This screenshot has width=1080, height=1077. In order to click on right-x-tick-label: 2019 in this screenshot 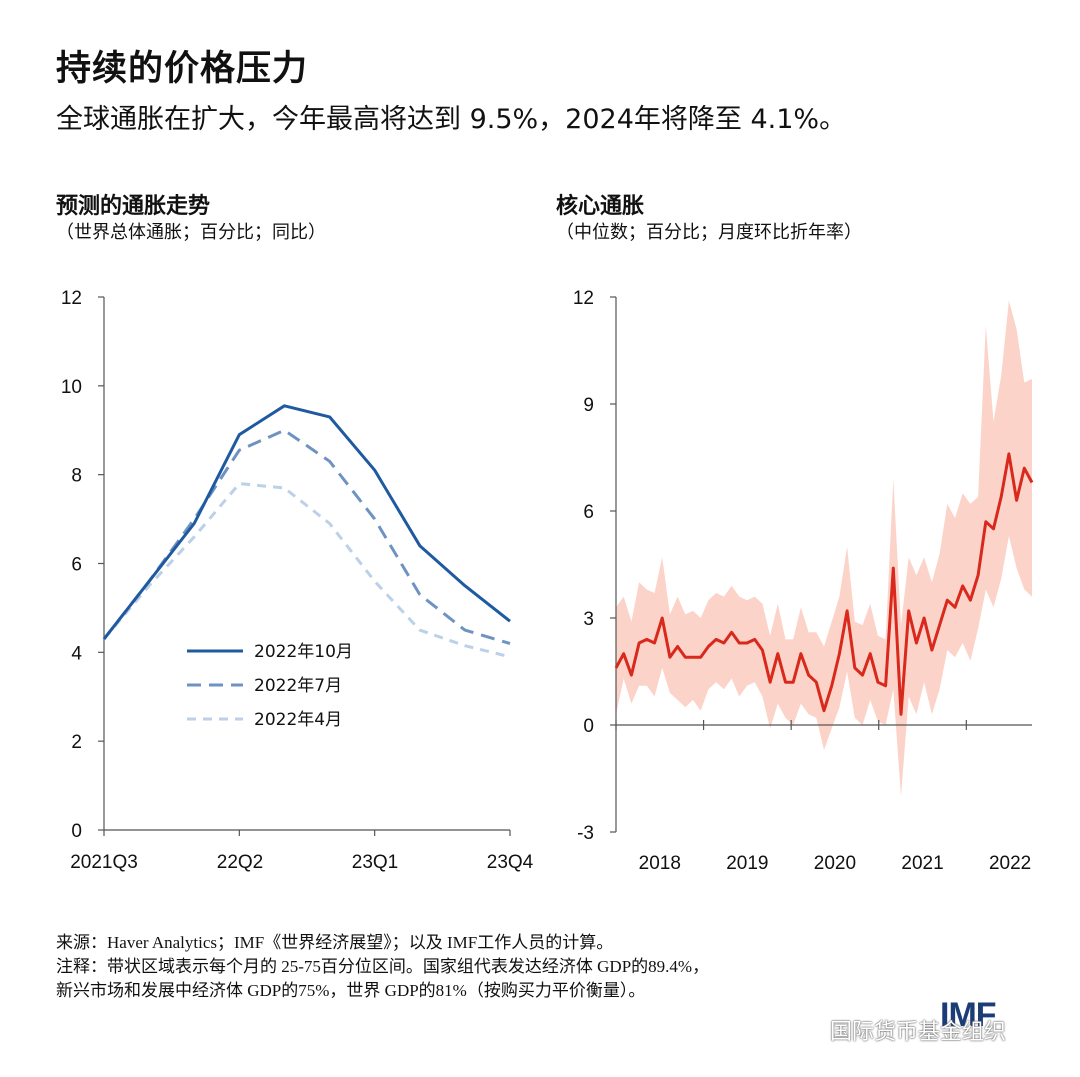, I will do `click(747, 863)`.